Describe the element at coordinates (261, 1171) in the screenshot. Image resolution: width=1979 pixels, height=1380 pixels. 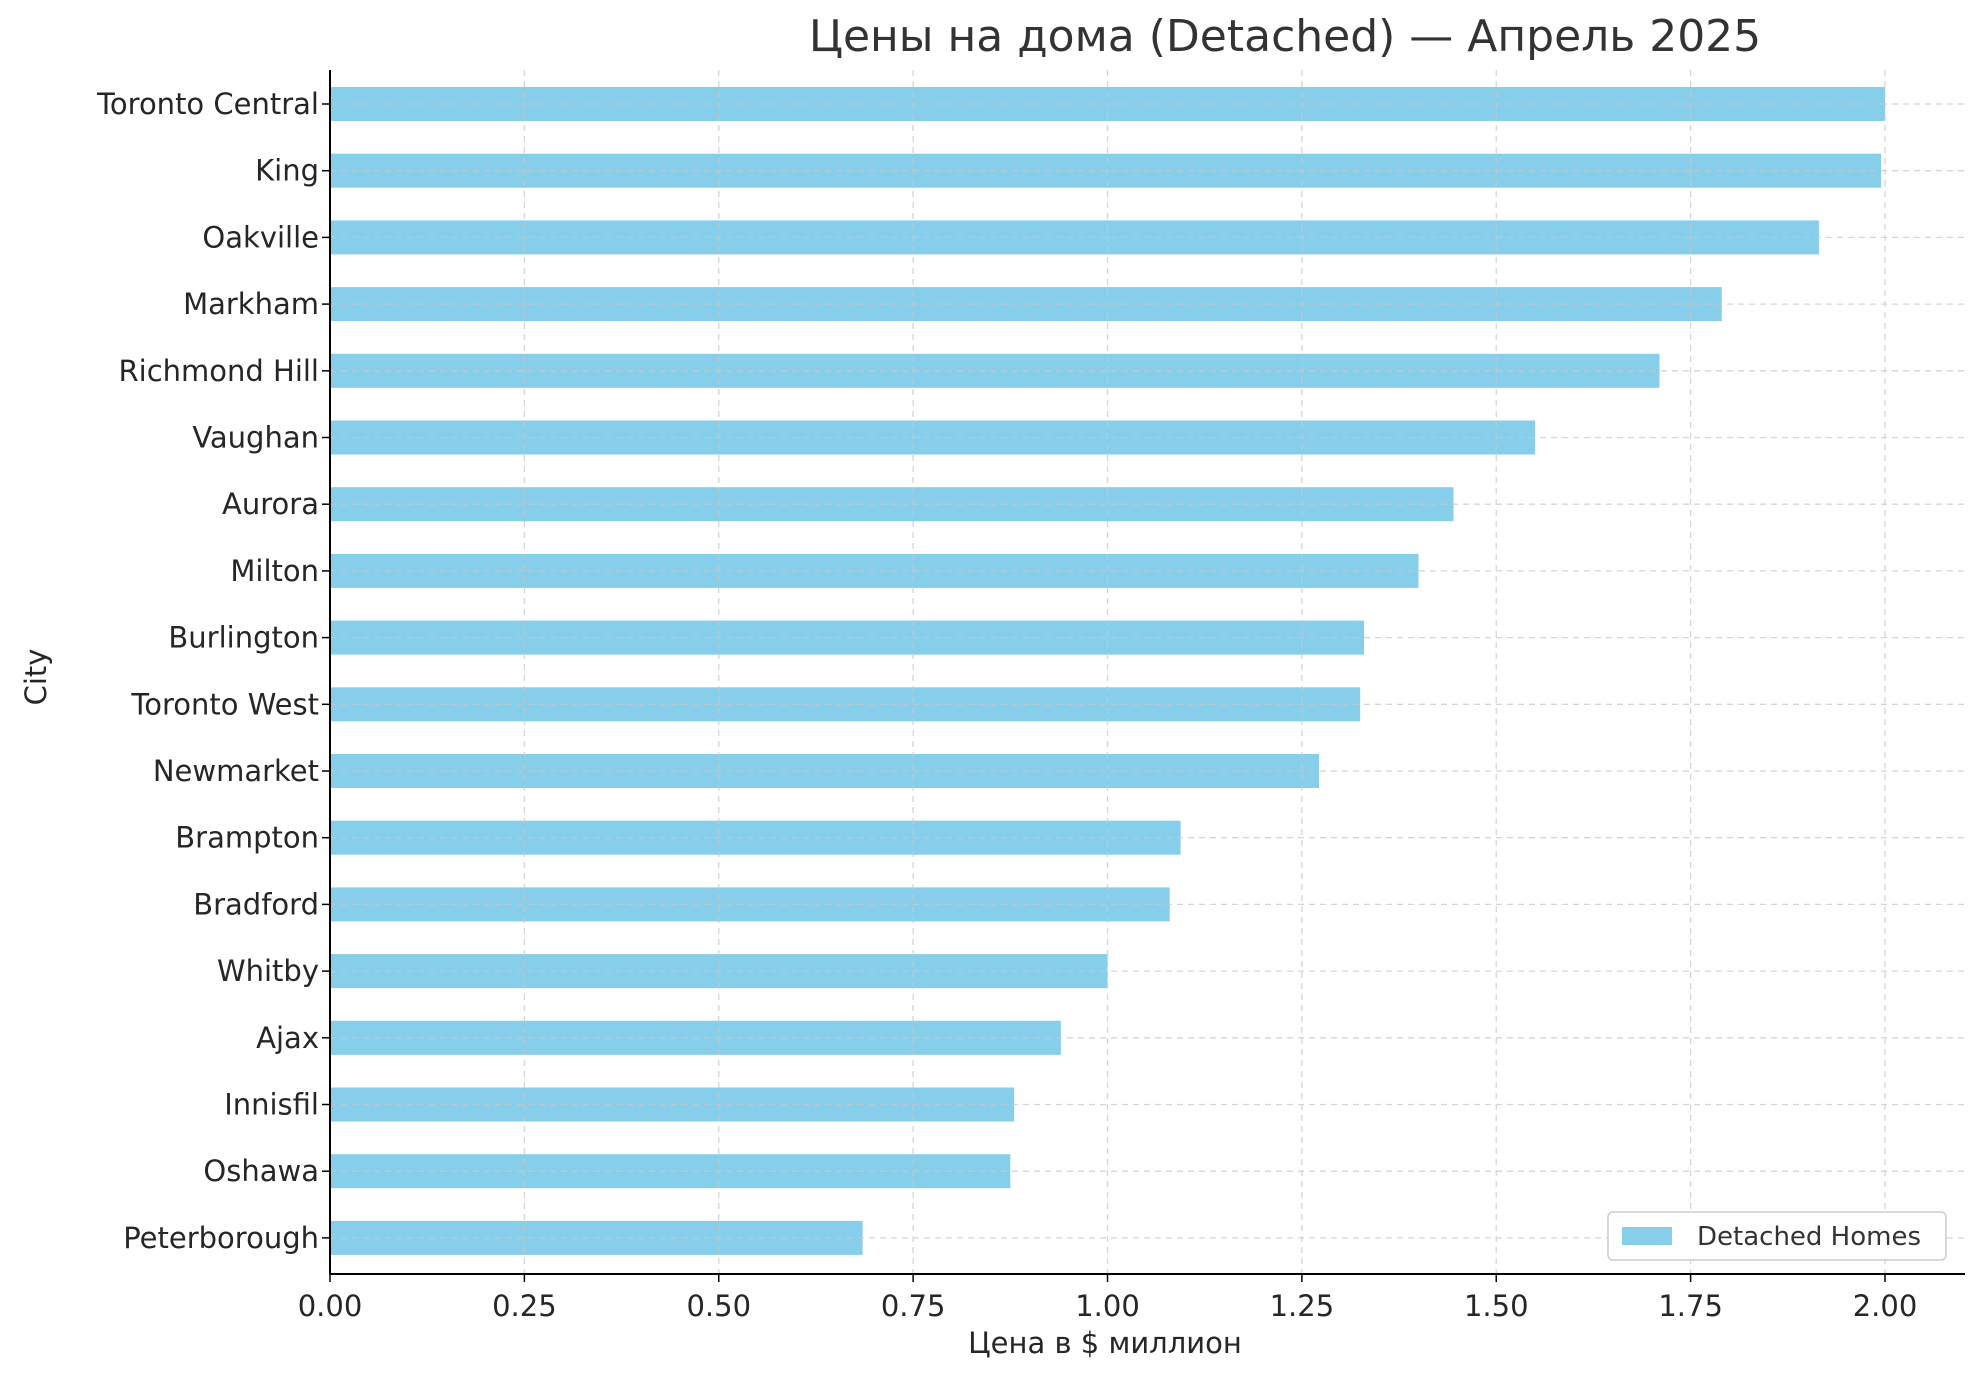
I see `y-tick-label: Oshawa` at that location.